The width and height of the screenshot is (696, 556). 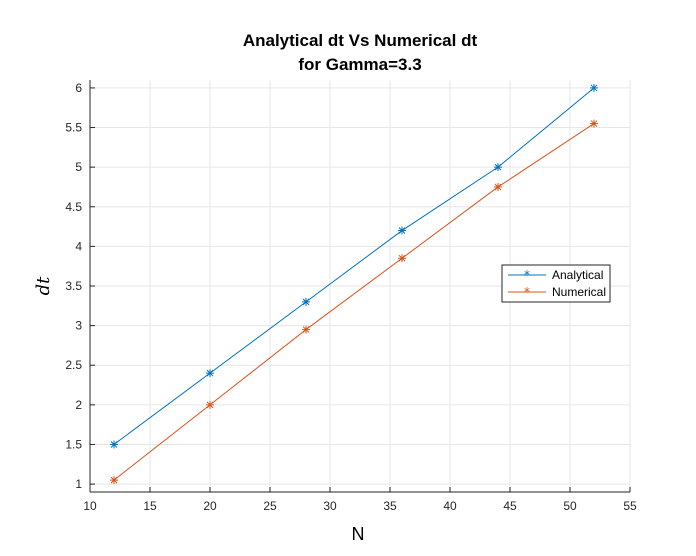 I want to click on x-tick-label: 45, so click(x=510, y=506).